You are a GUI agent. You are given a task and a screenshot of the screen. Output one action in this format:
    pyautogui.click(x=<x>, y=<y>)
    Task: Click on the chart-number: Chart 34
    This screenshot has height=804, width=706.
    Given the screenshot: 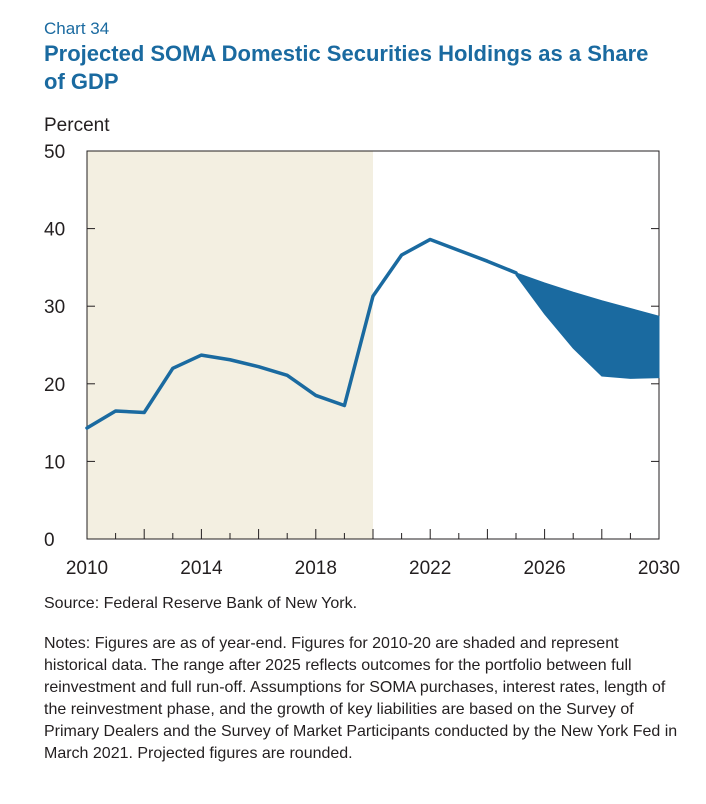 What is the action you would take?
    pyautogui.click(x=77, y=28)
    